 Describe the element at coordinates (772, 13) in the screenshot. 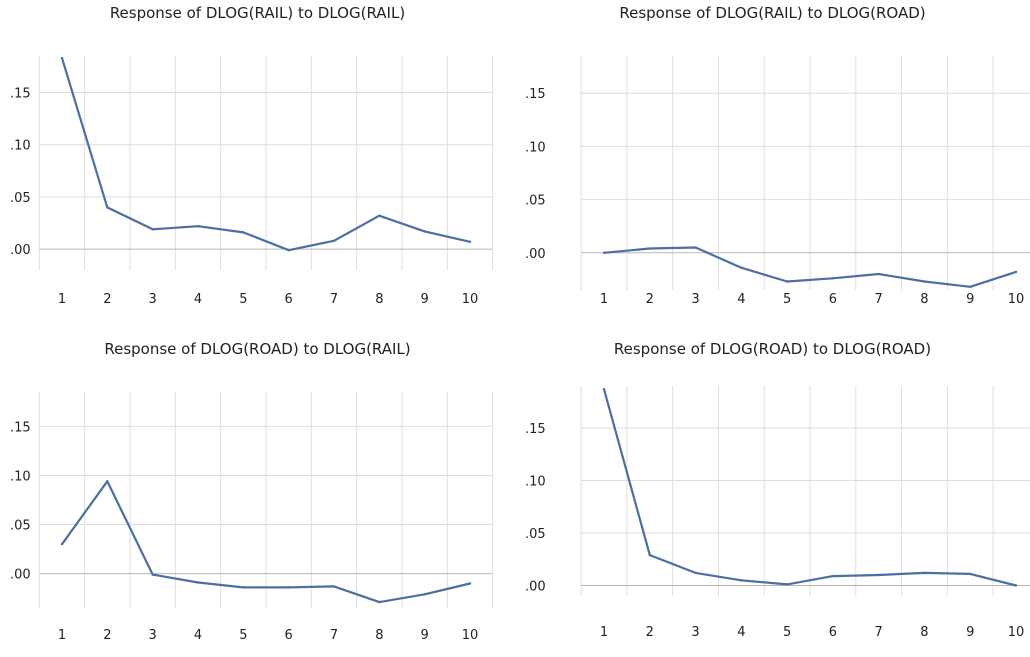

I see `chart-title: Response of DLOG(RAIL) to DLOG(ROAD)` at that location.